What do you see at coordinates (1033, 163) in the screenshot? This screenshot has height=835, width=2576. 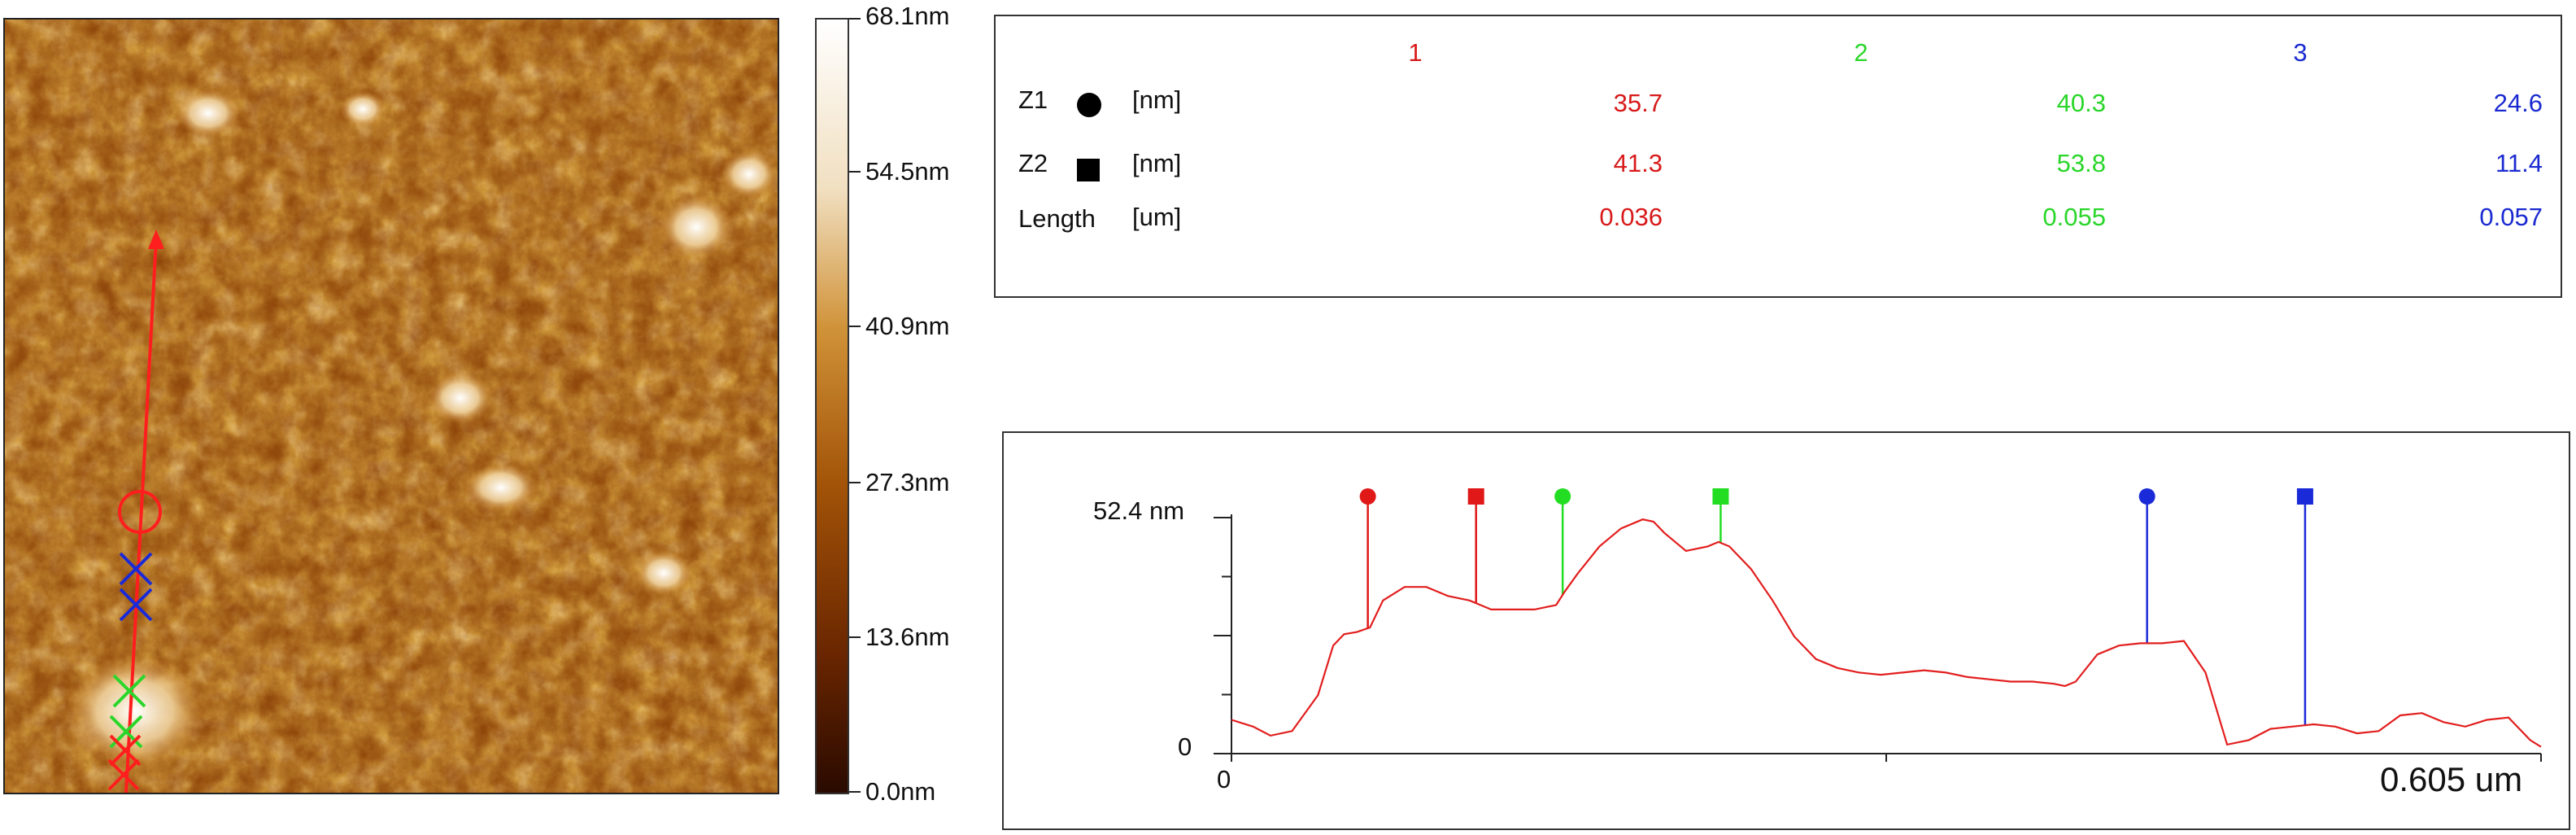 I see `row-label-z2: Z2` at bounding box center [1033, 163].